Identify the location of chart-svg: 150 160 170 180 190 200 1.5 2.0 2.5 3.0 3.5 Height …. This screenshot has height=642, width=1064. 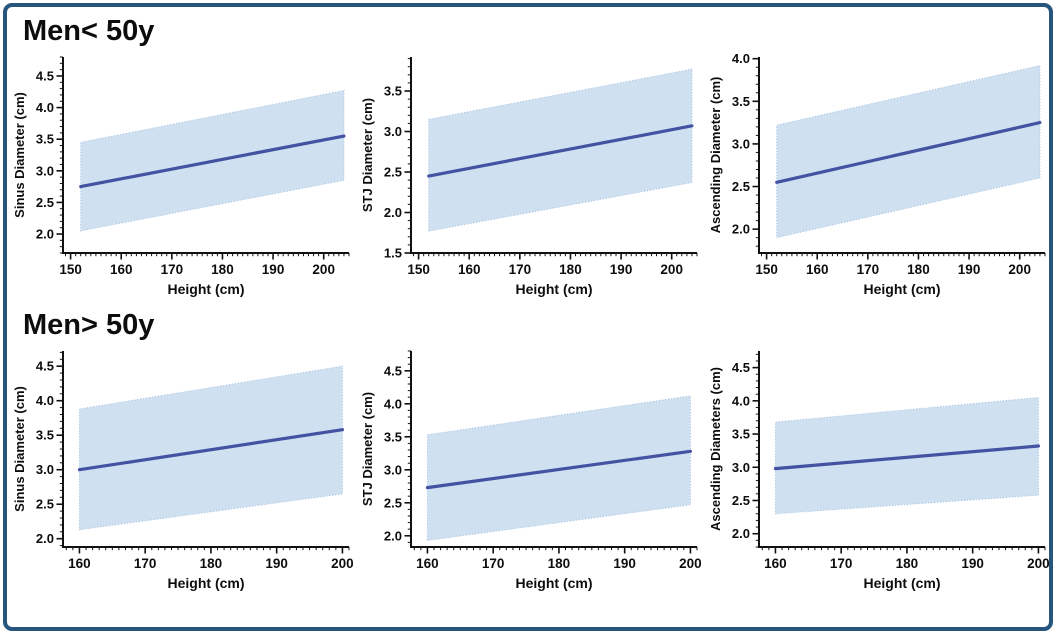
(529, 177).